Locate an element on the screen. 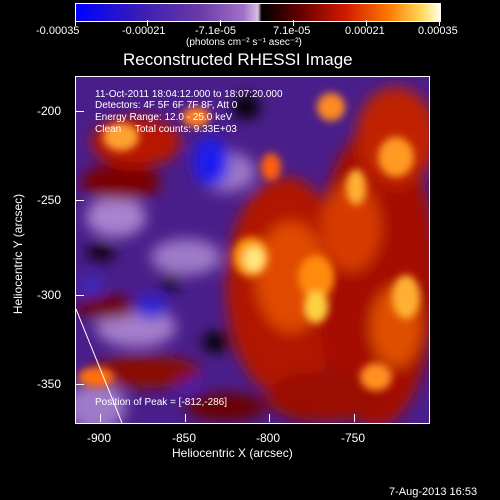 The width and height of the screenshot is (500, 500). x-tick-label: -850 is located at coordinates (184, 438).